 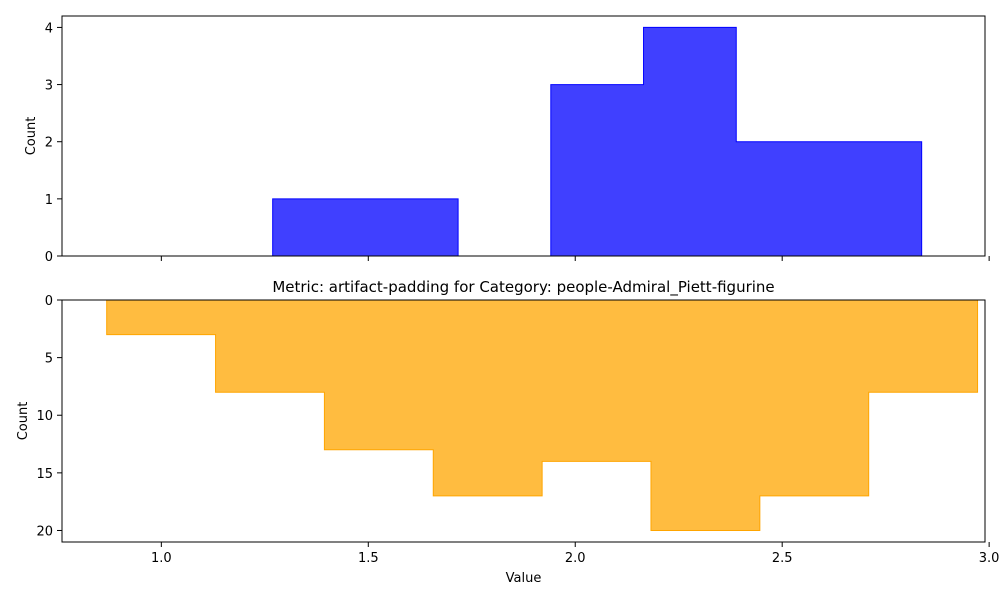 What do you see at coordinates (368, 558) in the screenshot?
I see `x-tick-label: 1.5` at bounding box center [368, 558].